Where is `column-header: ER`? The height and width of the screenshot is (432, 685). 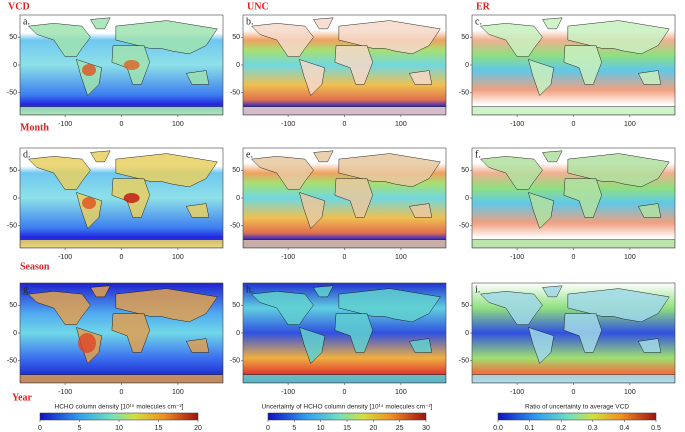 column-header: ER is located at coordinates (483, 6).